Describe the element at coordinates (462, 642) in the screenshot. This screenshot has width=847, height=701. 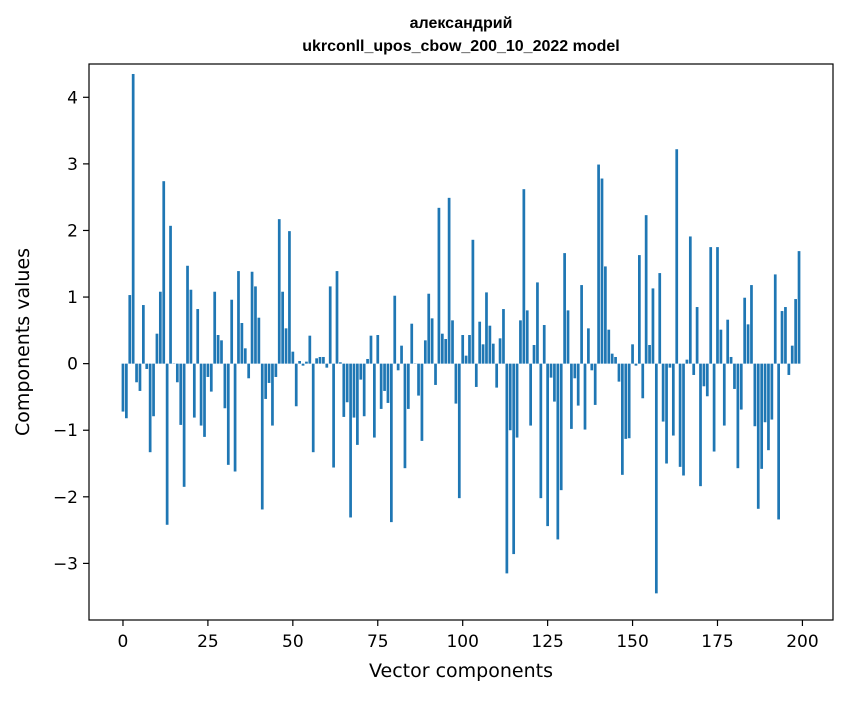
I see `x-tick-label: 100` at that location.